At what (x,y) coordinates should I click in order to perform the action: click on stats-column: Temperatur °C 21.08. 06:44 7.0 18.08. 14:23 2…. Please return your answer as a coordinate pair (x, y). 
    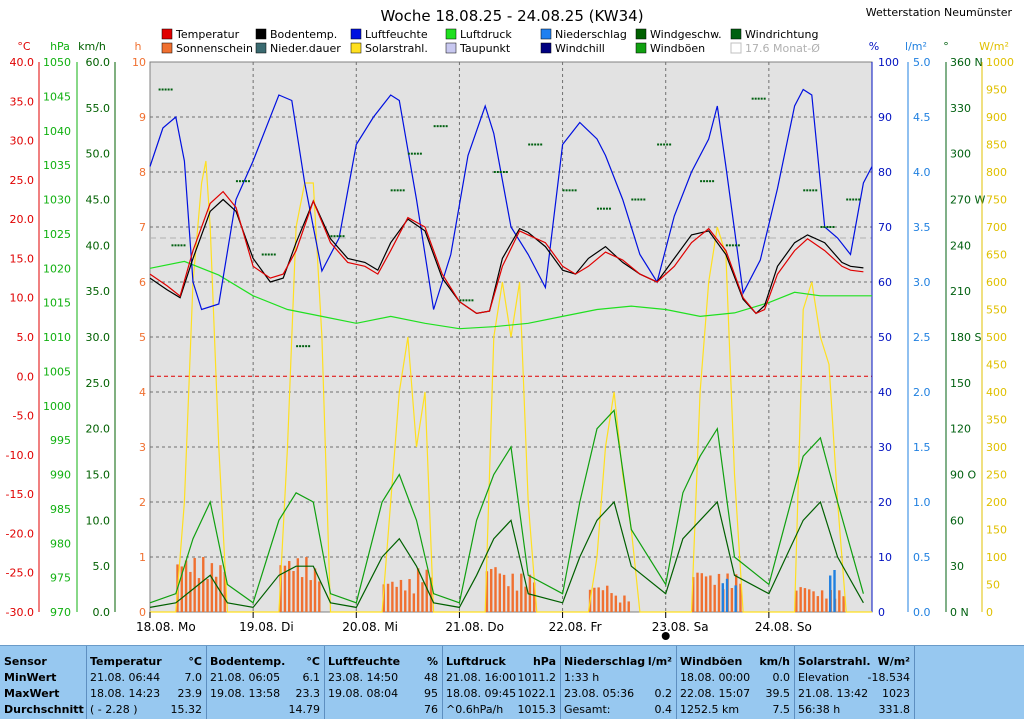
    Looking at the image, I should click on (146, 682).